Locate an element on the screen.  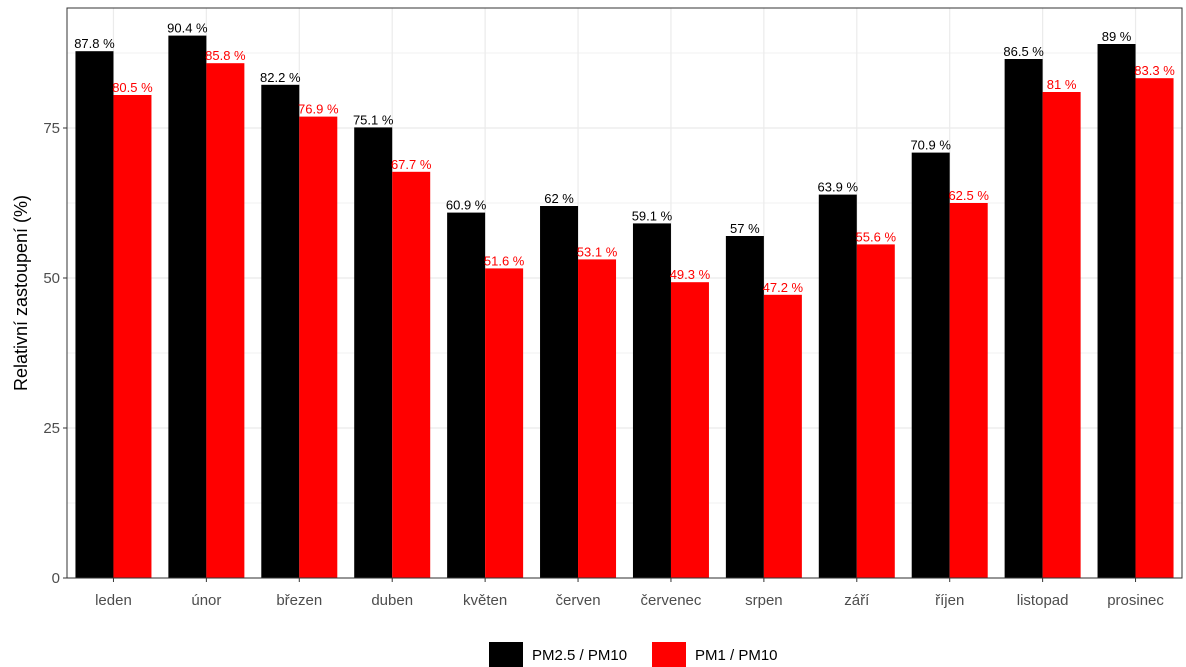
x-tick-label: červenec is located at coordinates (671, 600).